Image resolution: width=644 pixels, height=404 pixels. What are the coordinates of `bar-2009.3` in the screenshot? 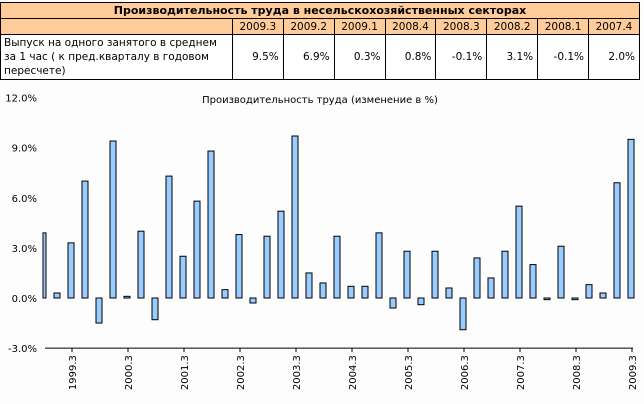 It's located at (631, 218).